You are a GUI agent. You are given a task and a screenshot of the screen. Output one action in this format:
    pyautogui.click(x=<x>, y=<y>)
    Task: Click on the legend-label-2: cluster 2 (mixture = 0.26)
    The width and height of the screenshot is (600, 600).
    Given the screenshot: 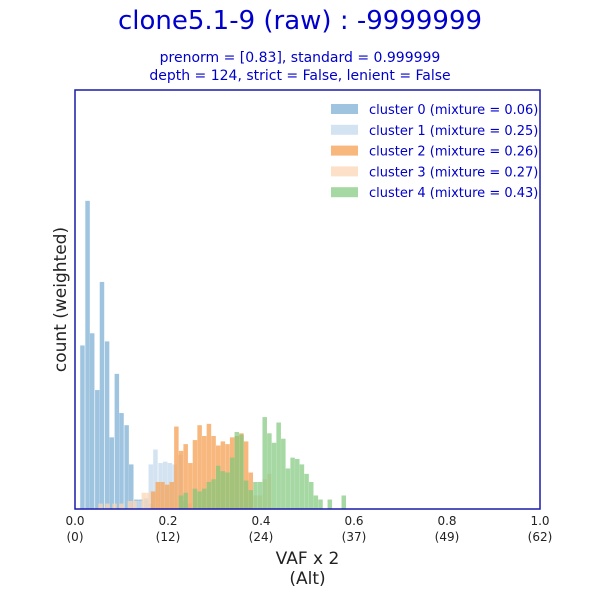 What is the action you would take?
    pyautogui.click(x=453, y=152)
    